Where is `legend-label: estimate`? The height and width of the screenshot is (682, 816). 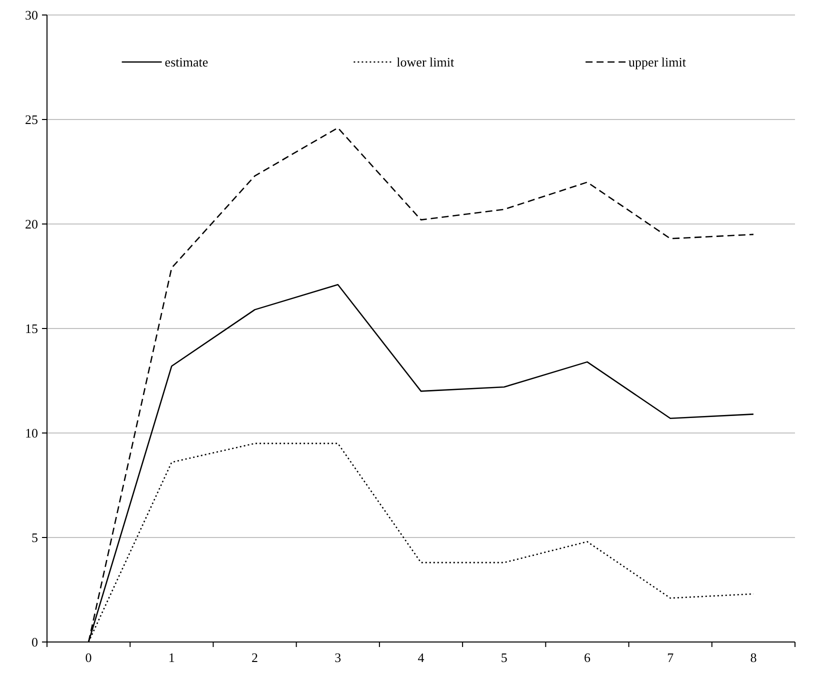 legend-label: estimate is located at coordinates (186, 62).